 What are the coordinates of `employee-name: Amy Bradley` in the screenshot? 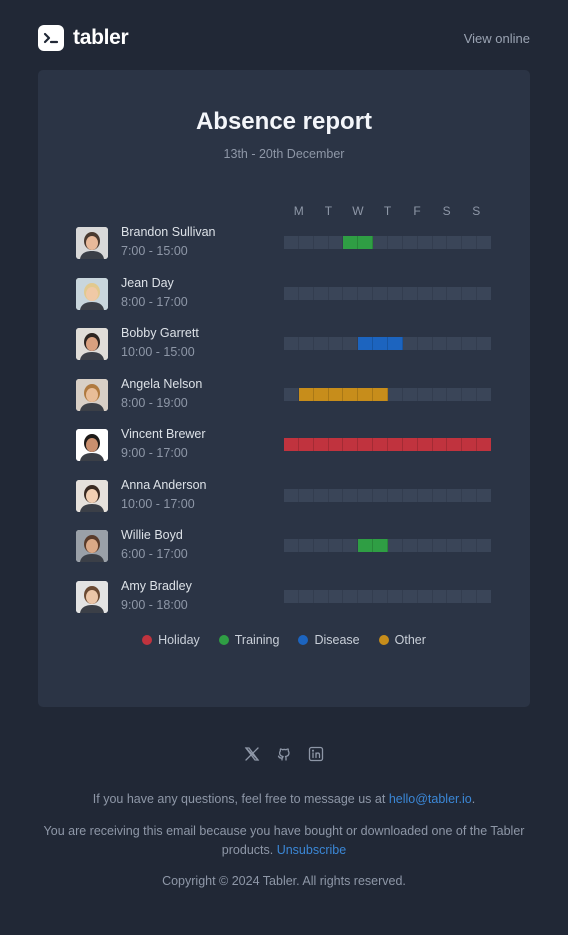 It's located at (156, 586).